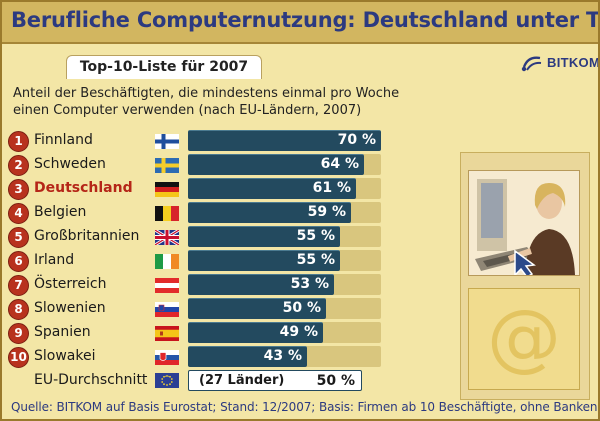 This screenshot has height=421, width=600. I want to click on country-label: Österreich, so click(70, 284).